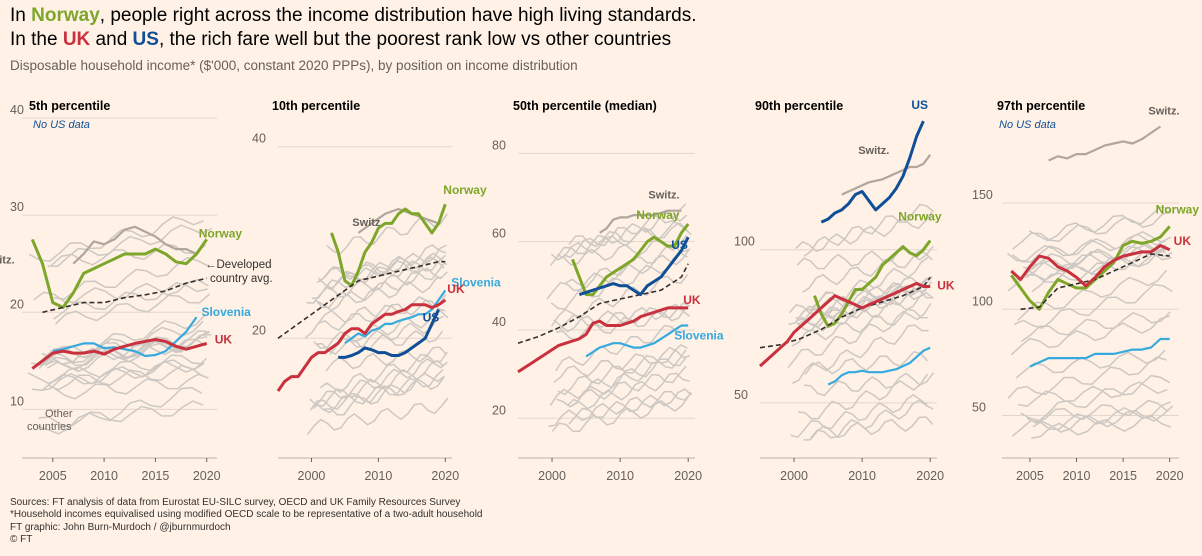 The height and width of the screenshot is (556, 1202). What do you see at coordinates (316, 106) in the screenshot?
I see `panel-title-p10: 10th percentile` at bounding box center [316, 106].